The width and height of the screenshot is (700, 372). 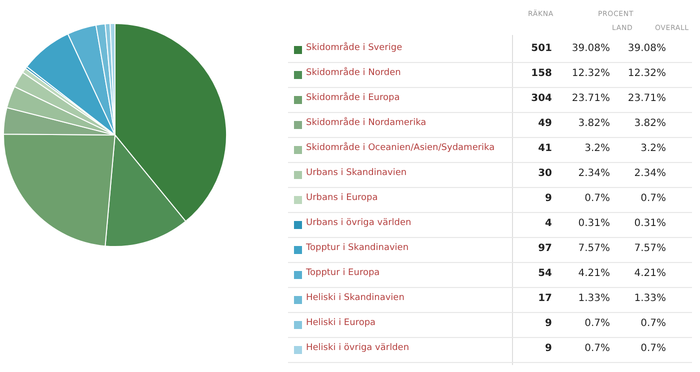 What do you see at coordinates (354, 48) in the screenshot?
I see `legend-label: Skidområde i Sverige` at bounding box center [354, 48].